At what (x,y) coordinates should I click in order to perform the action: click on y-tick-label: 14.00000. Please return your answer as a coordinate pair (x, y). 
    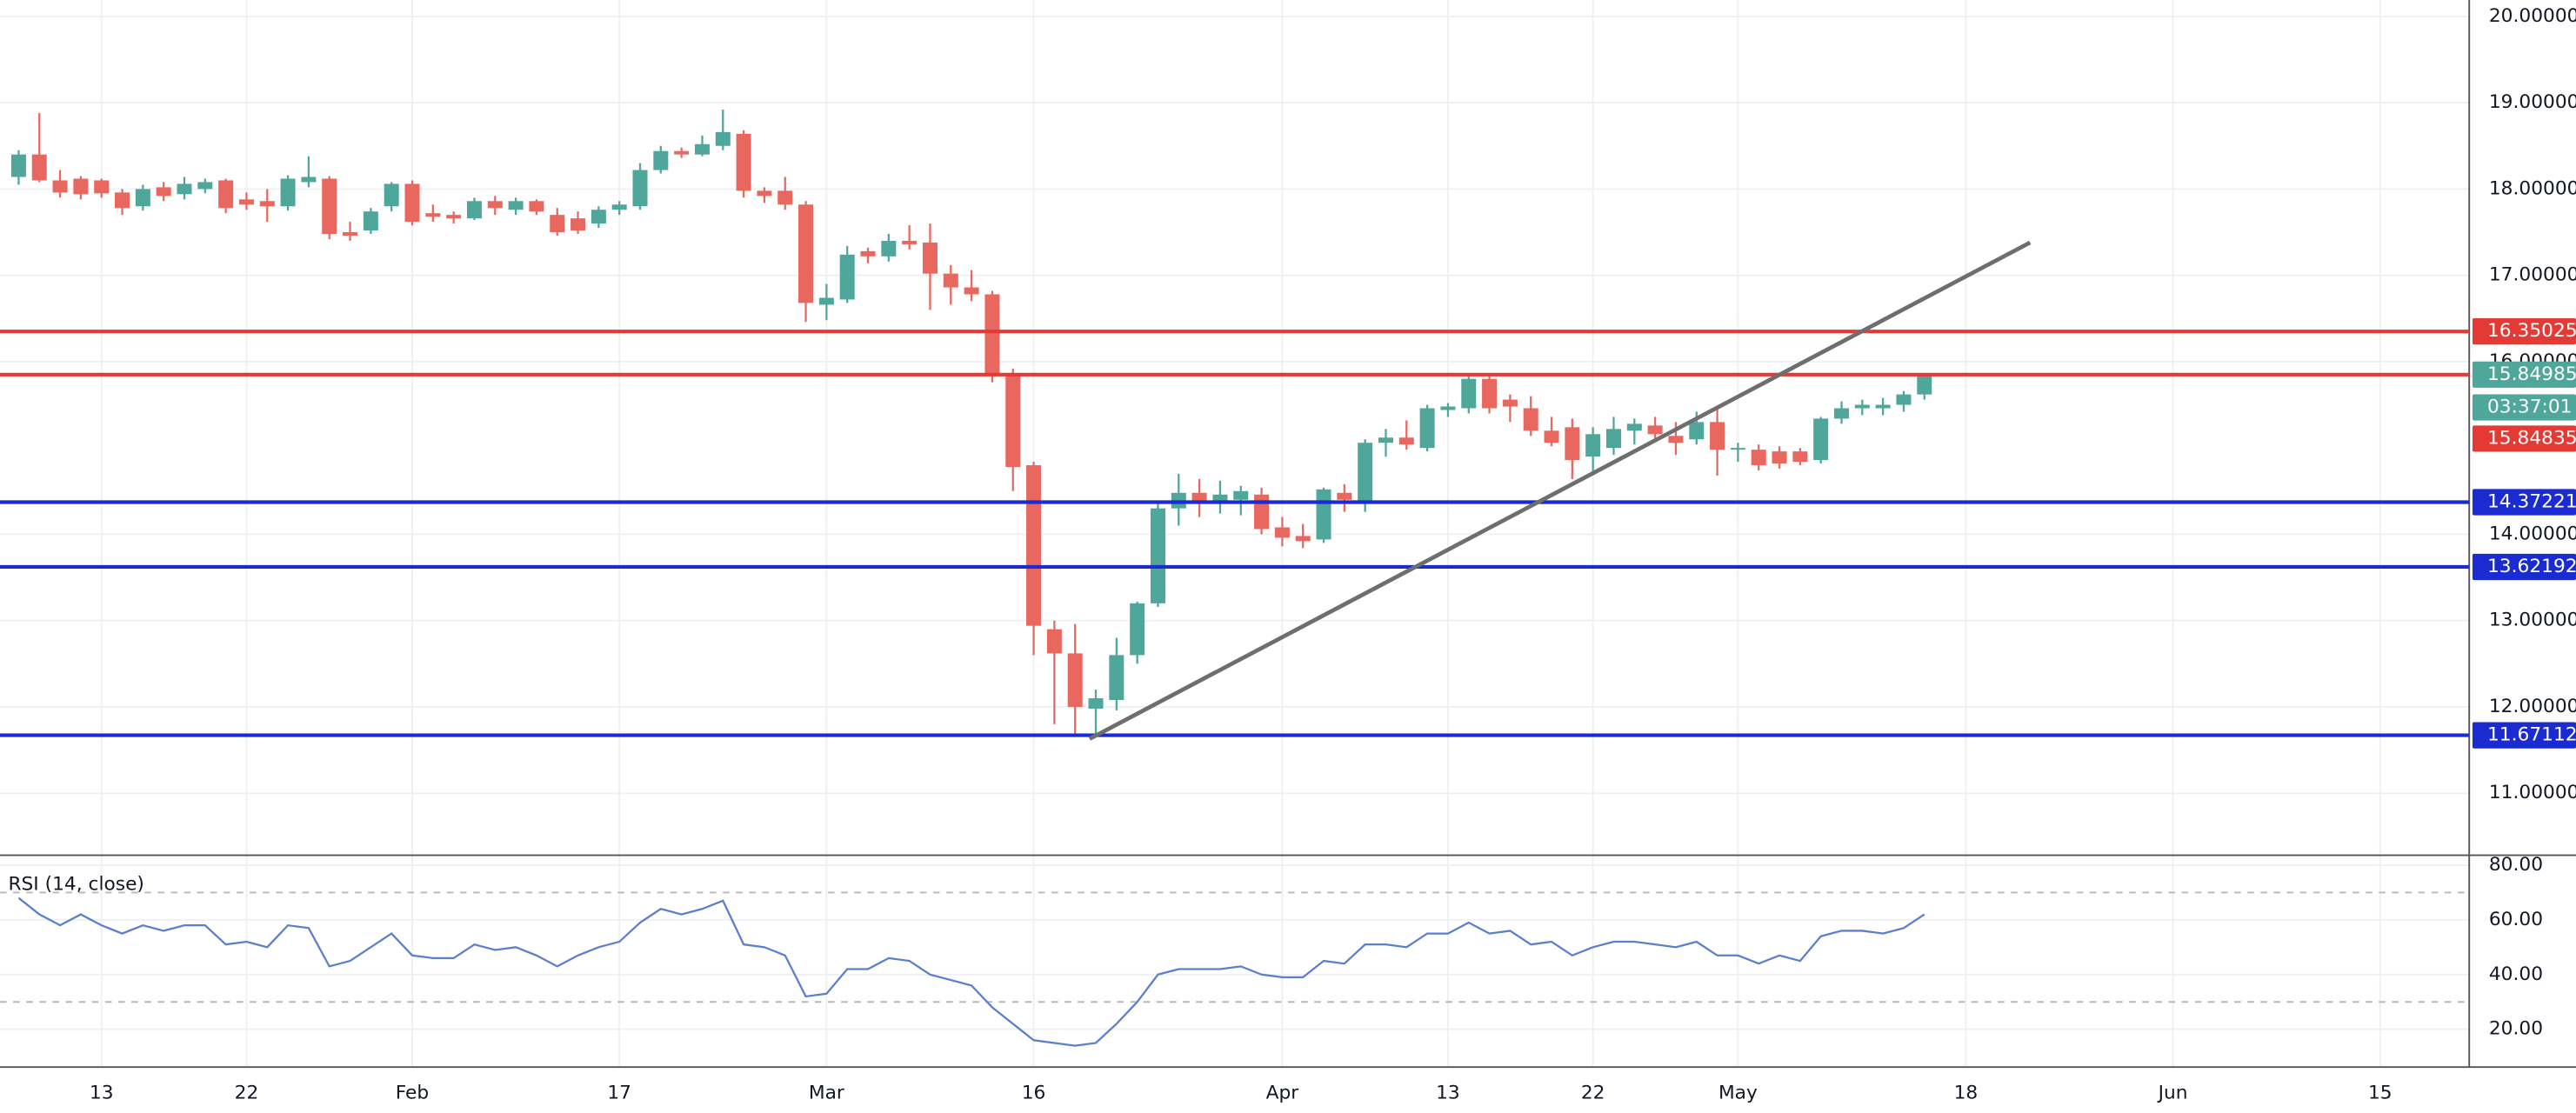
    Looking at the image, I should click on (2532, 533).